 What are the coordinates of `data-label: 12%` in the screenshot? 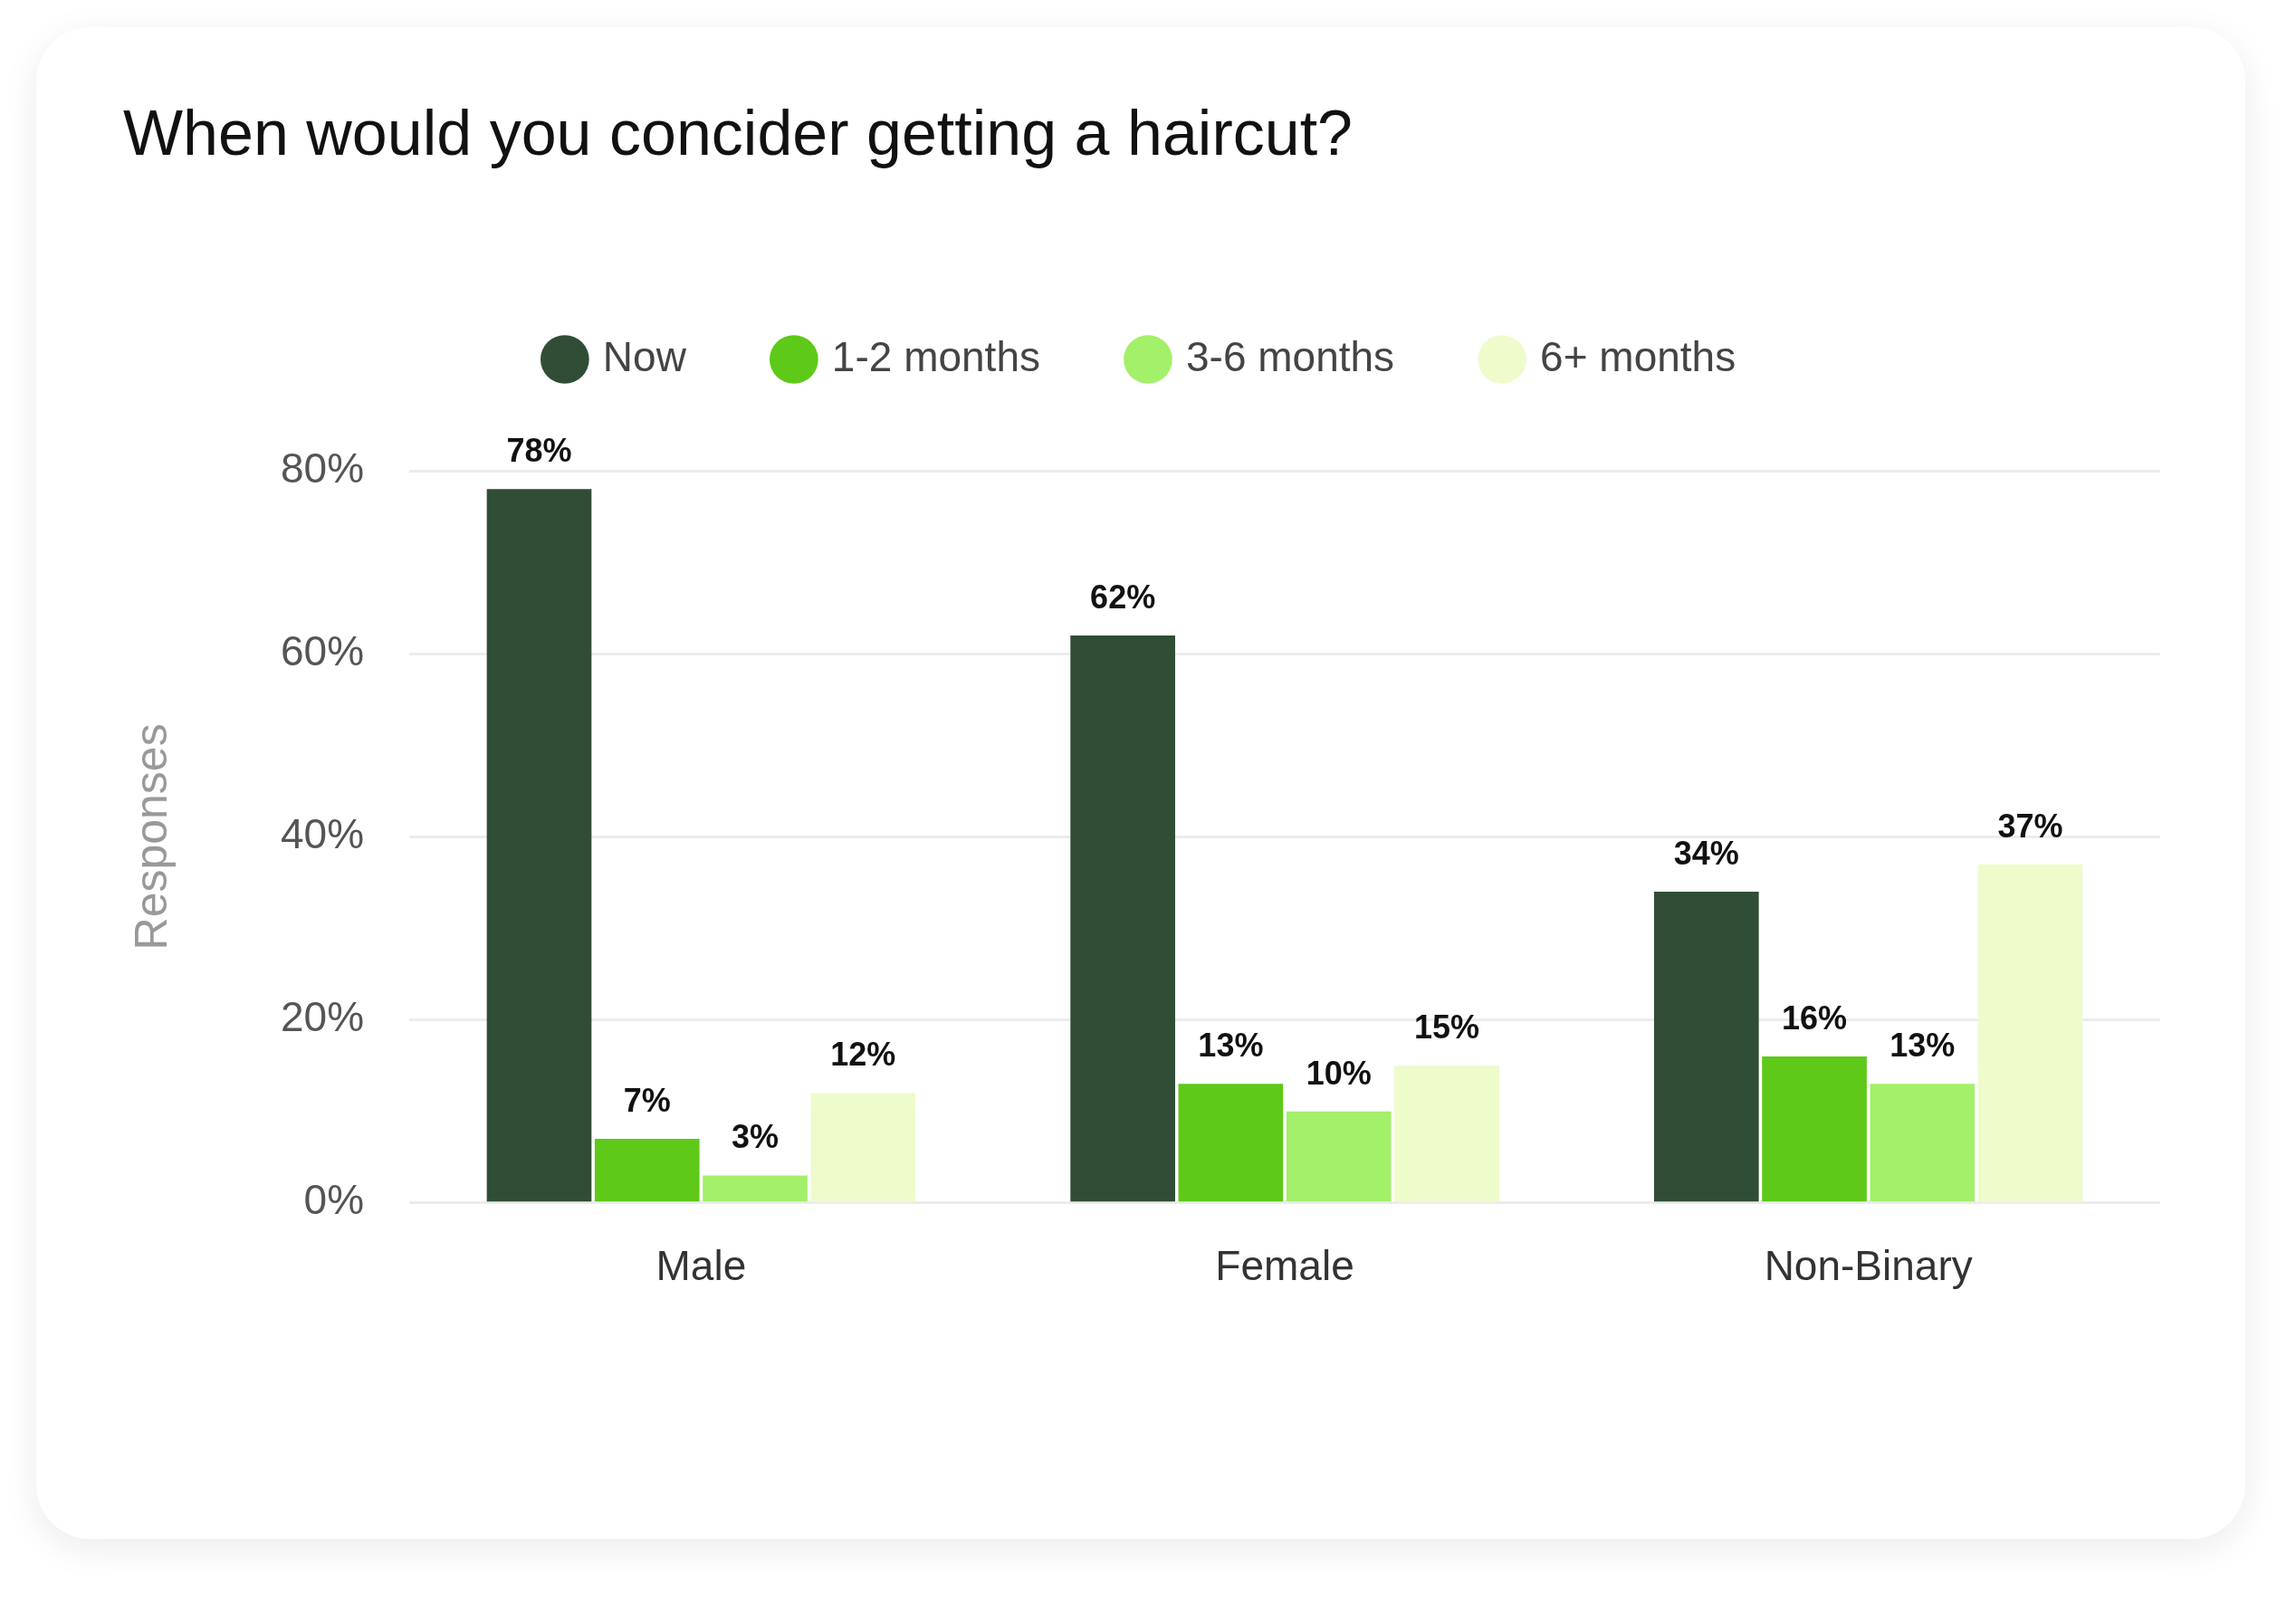 It's located at (863, 1055).